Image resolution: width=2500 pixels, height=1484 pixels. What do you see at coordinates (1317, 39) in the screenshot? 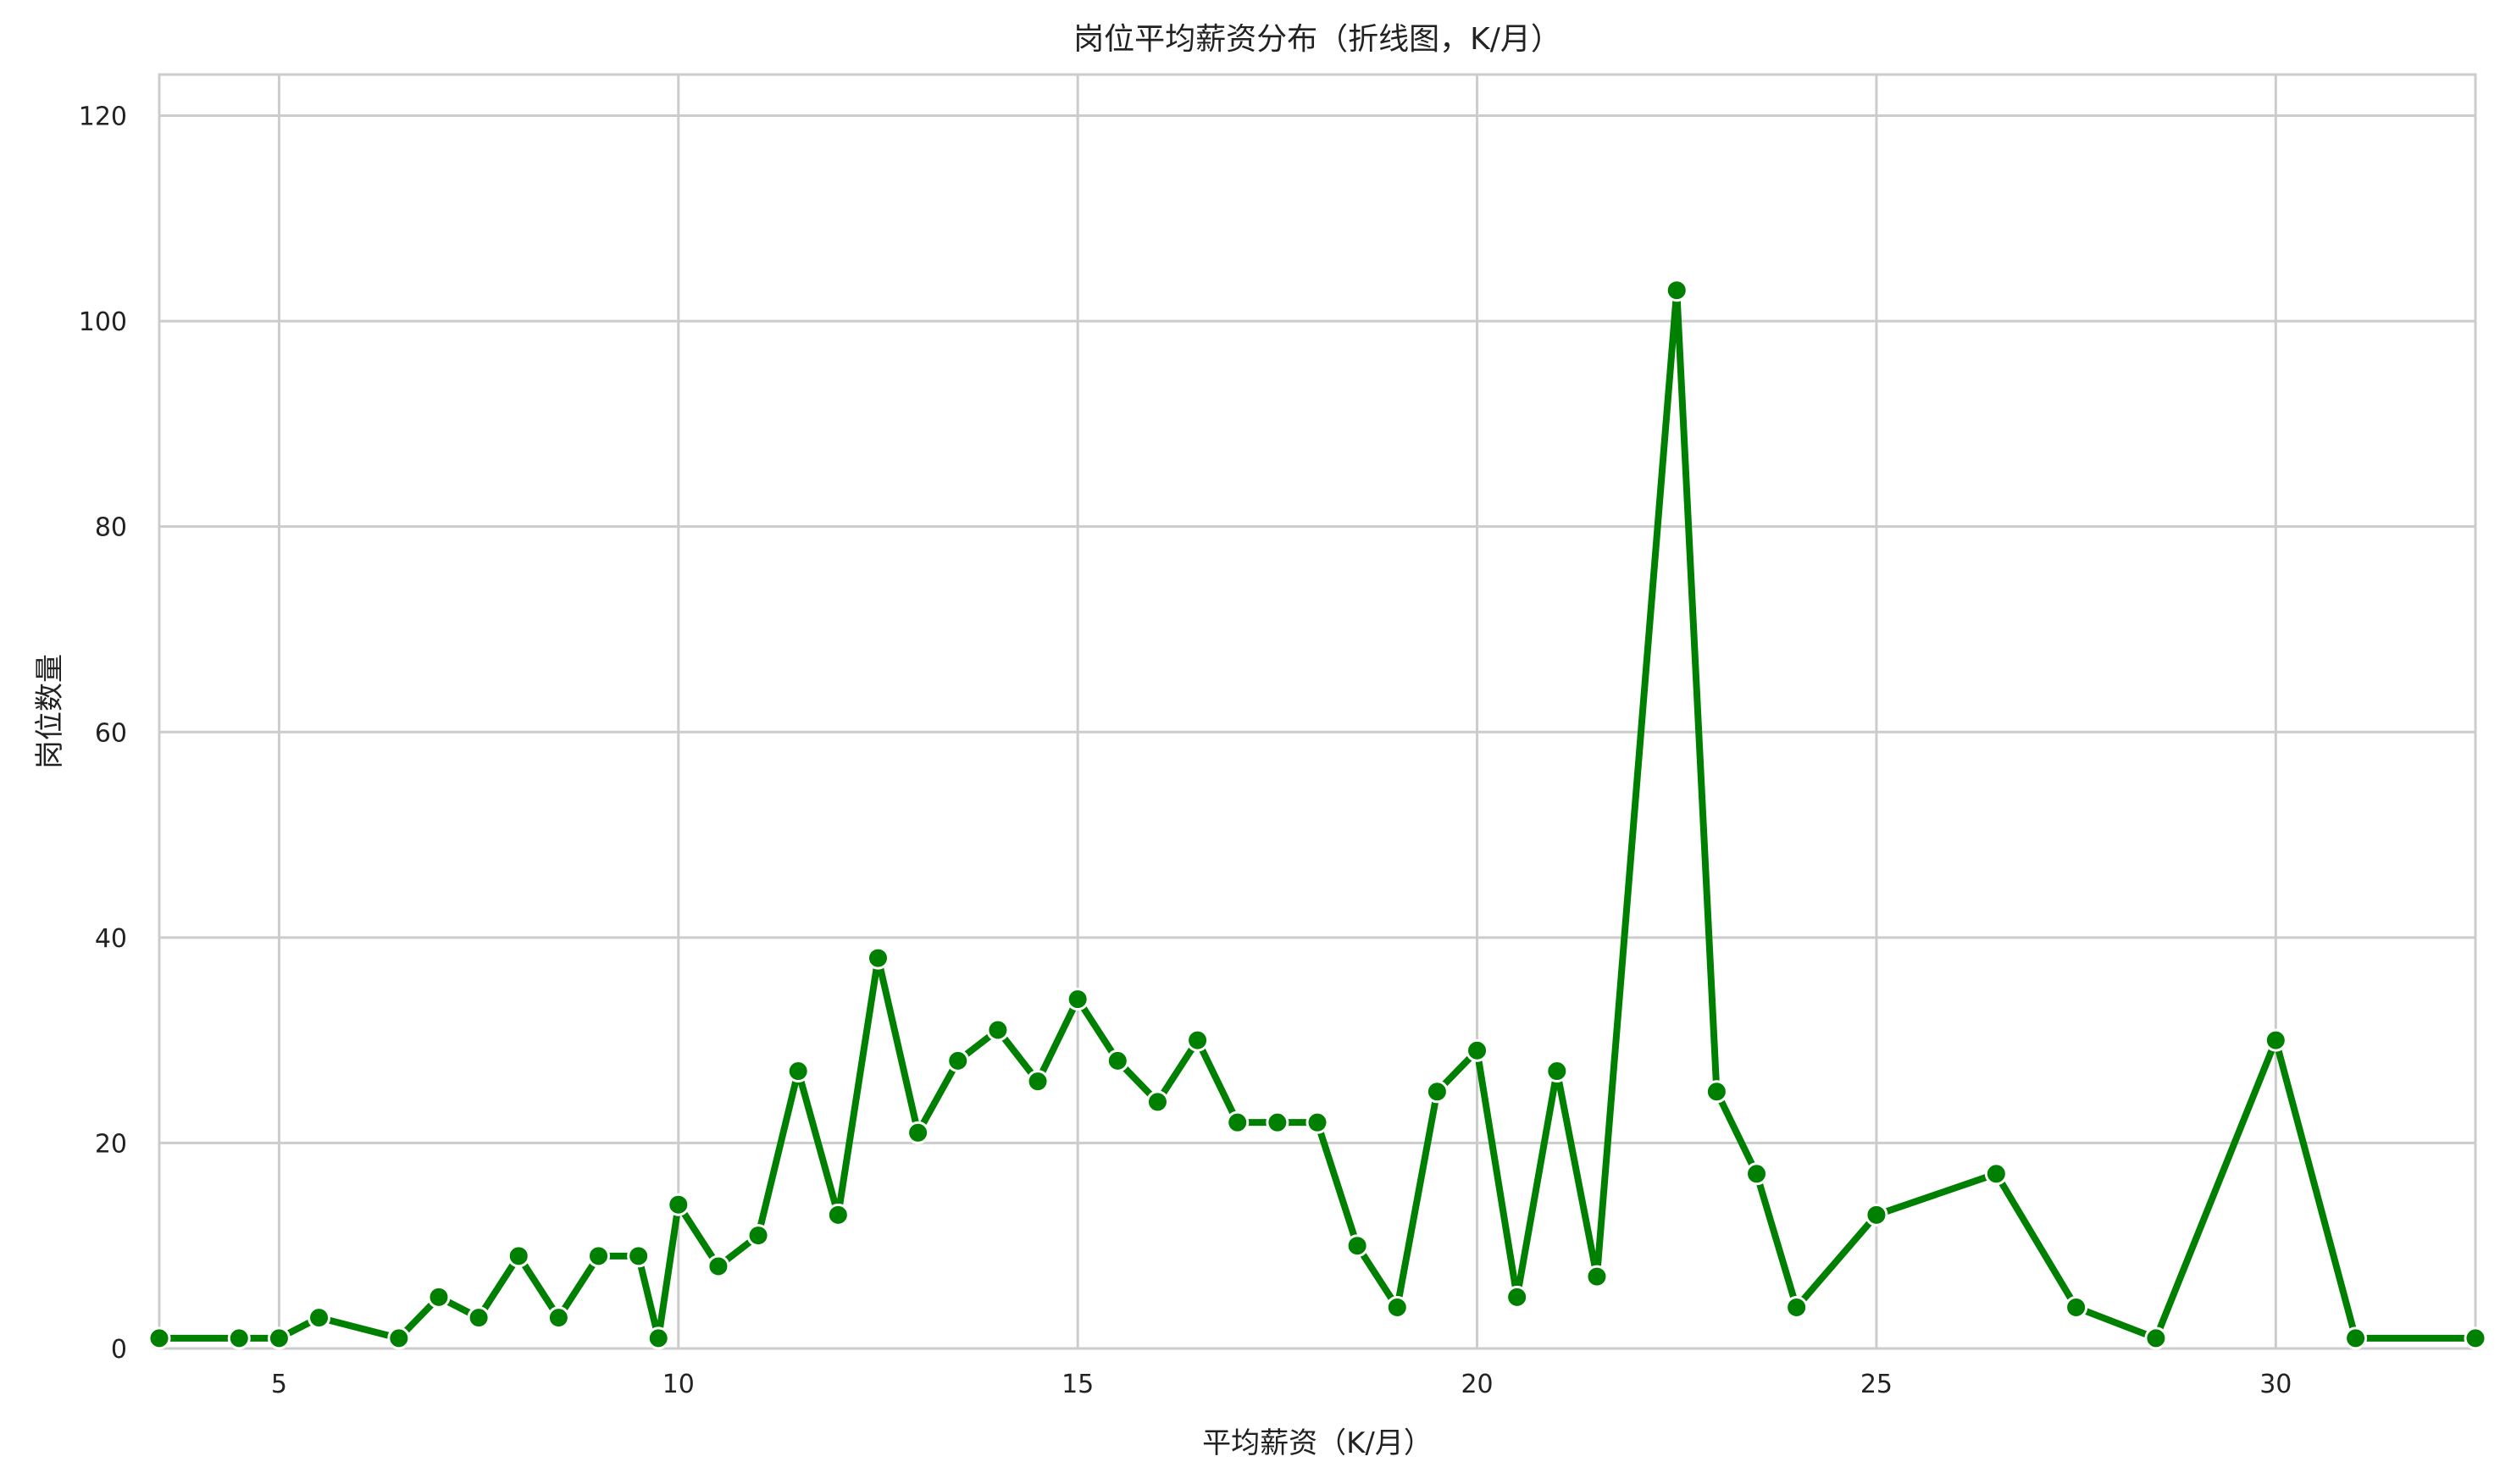
I see `chart-title: 岗位平均薪资分布（折线图，K/月）` at bounding box center [1317, 39].